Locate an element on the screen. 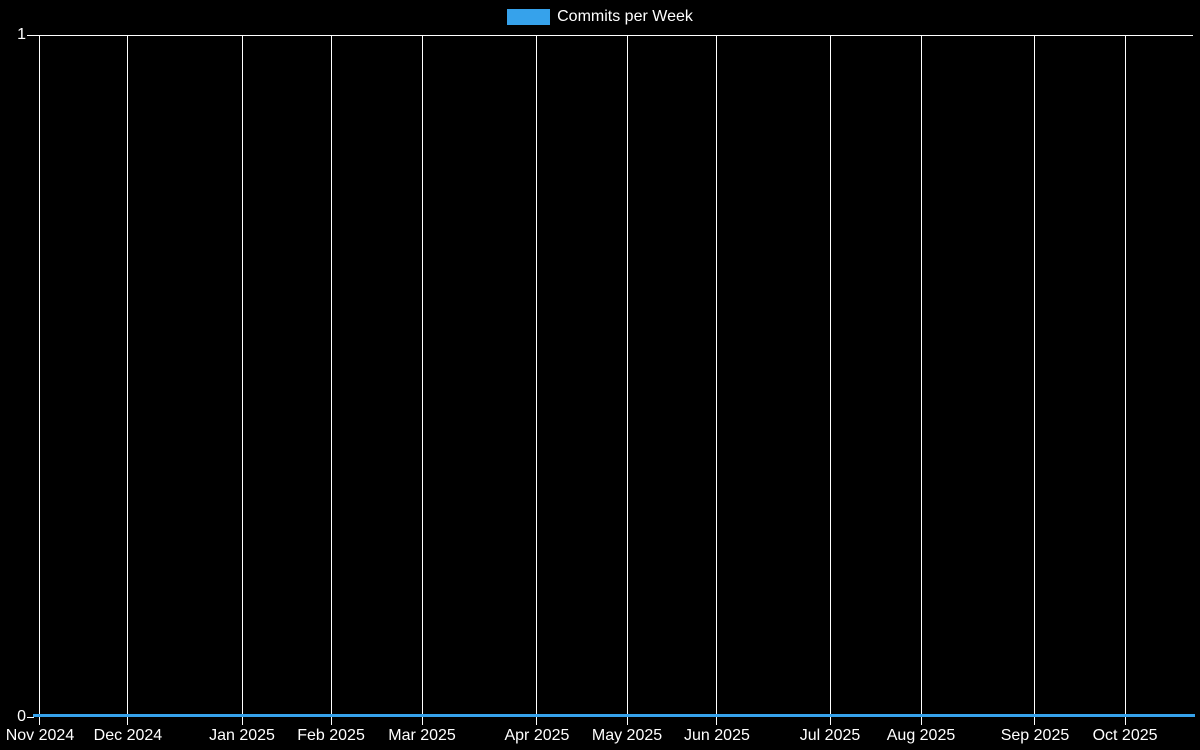 This screenshot has width=1200, height=750. x-axis-tick-label: May 2025 is located at coordinates (627, 735).